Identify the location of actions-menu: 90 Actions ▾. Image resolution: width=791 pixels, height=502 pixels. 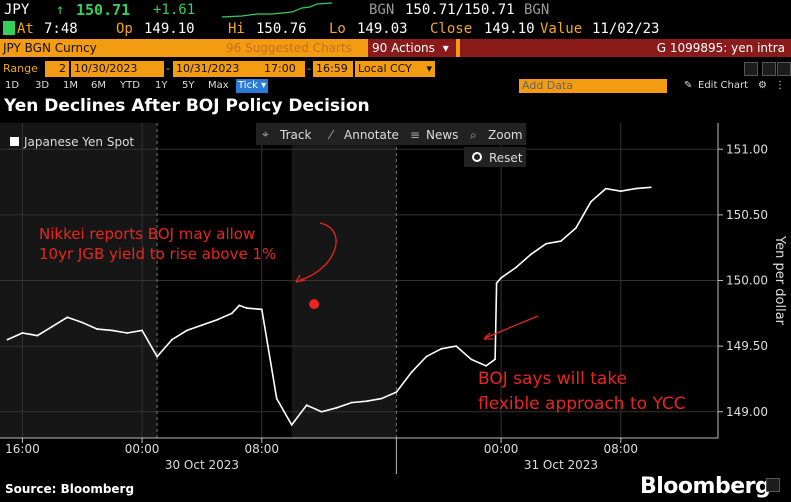
(412, 48).